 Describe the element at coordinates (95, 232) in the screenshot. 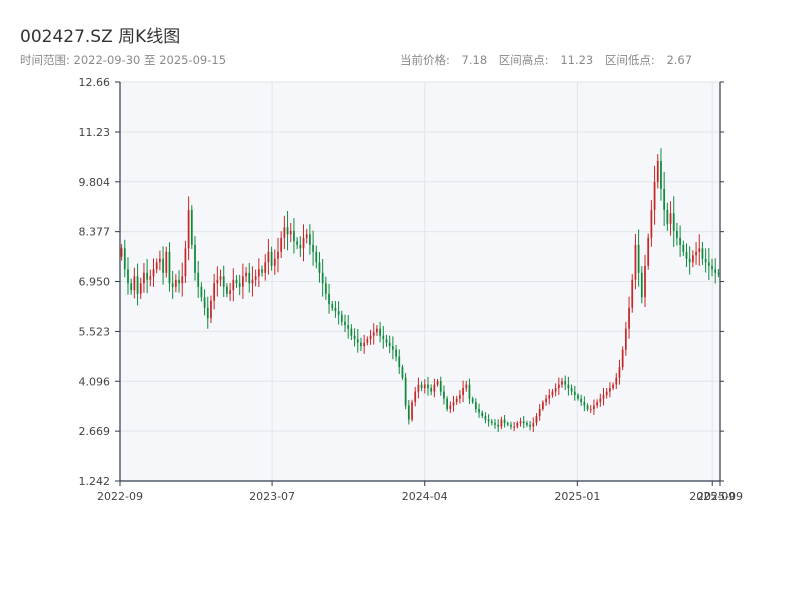

I see `y-tick-label: 8.377` at that location.